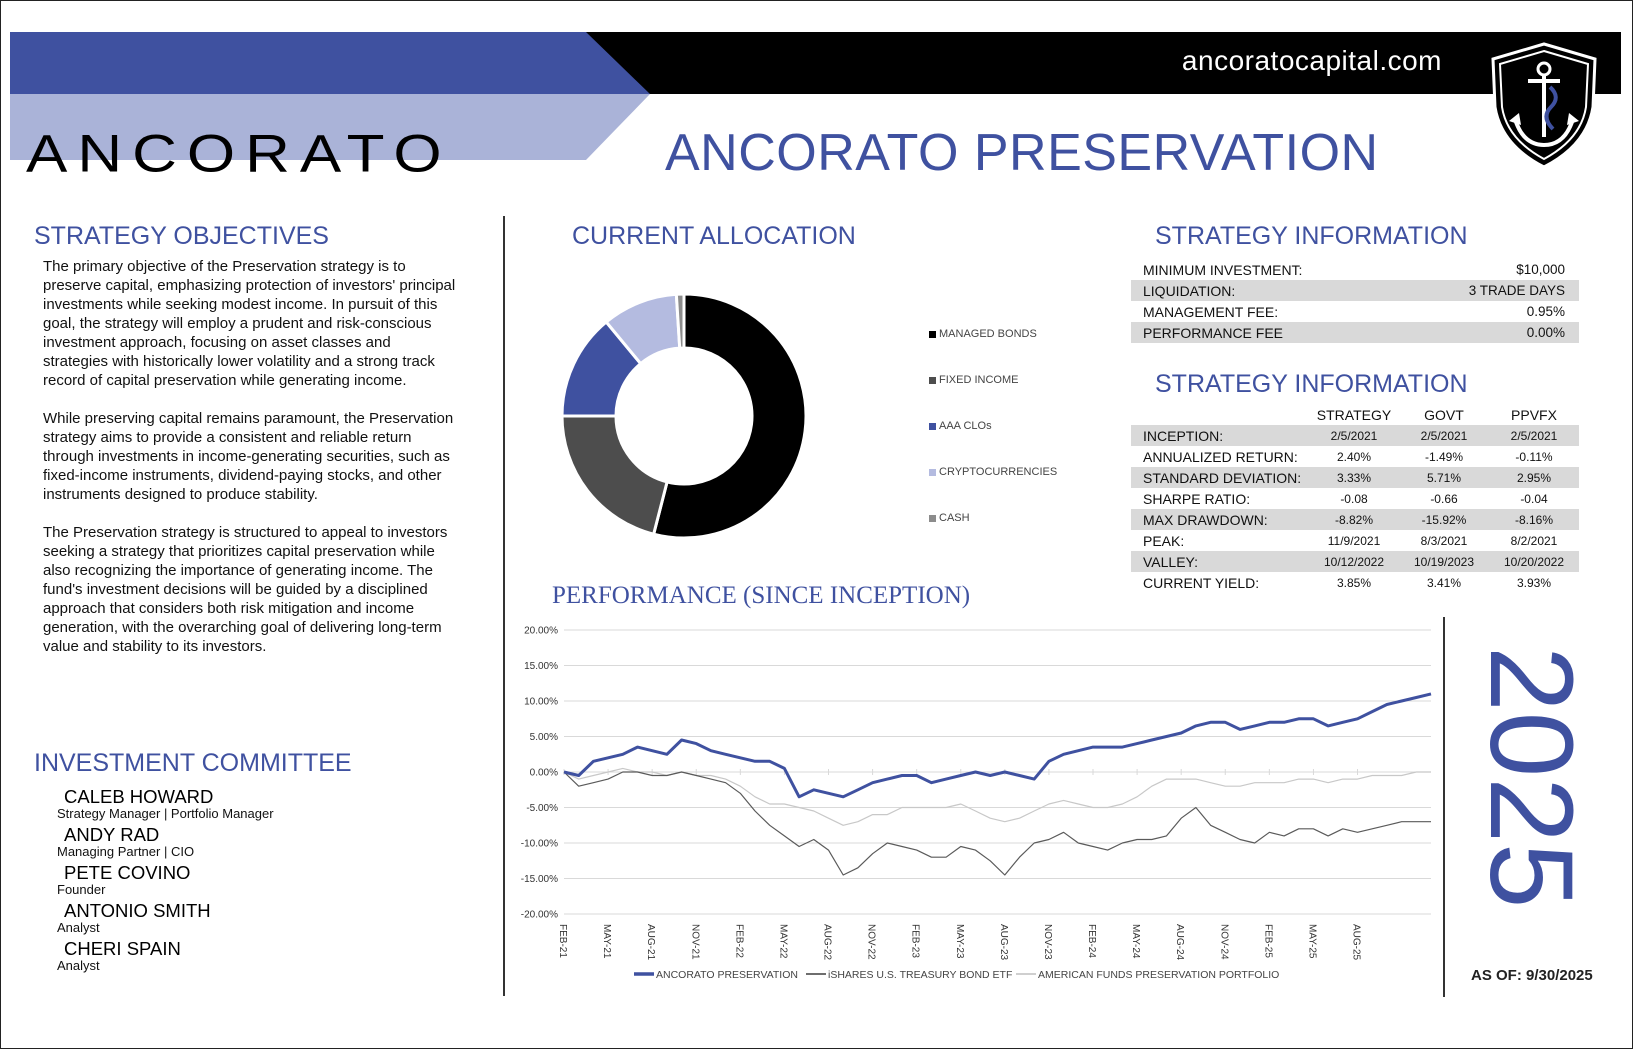 This screenshot has width=1633, height=1049. Describe the element at coordinates (954, 518) in the screenshot. I see `legend-label: CASH` at that location.